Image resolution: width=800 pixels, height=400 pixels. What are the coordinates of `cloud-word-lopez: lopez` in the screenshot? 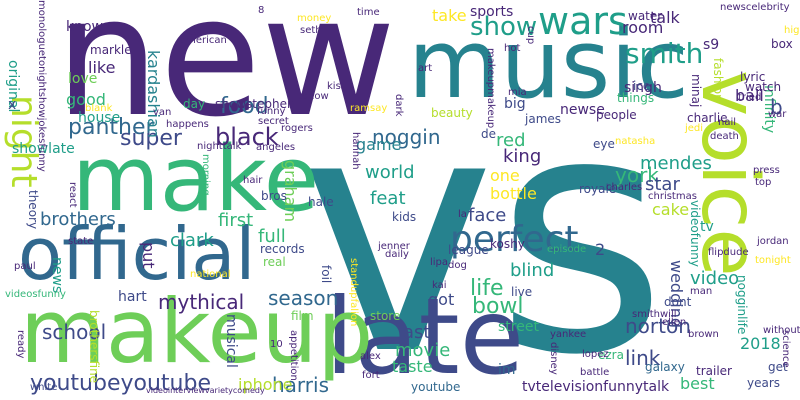 It's located at (595, 354).